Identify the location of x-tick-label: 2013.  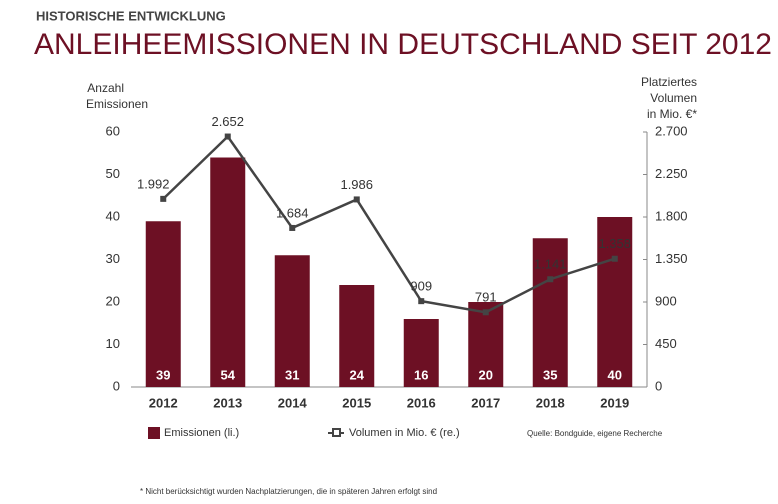
(227, 402).